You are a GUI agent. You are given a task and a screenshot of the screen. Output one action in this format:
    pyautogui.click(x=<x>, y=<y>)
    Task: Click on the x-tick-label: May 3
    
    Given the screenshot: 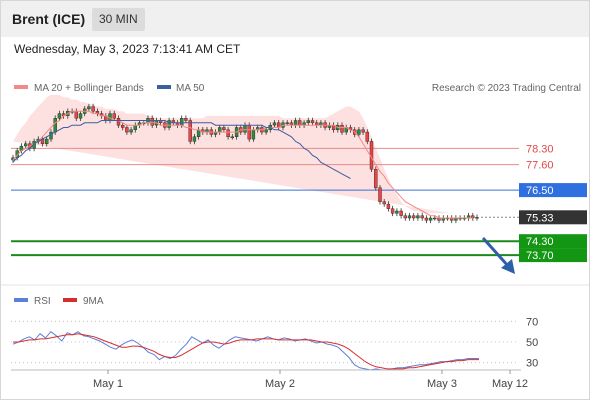 What is the action you would take?
    pyautogui.click(x=442, y=384)
    